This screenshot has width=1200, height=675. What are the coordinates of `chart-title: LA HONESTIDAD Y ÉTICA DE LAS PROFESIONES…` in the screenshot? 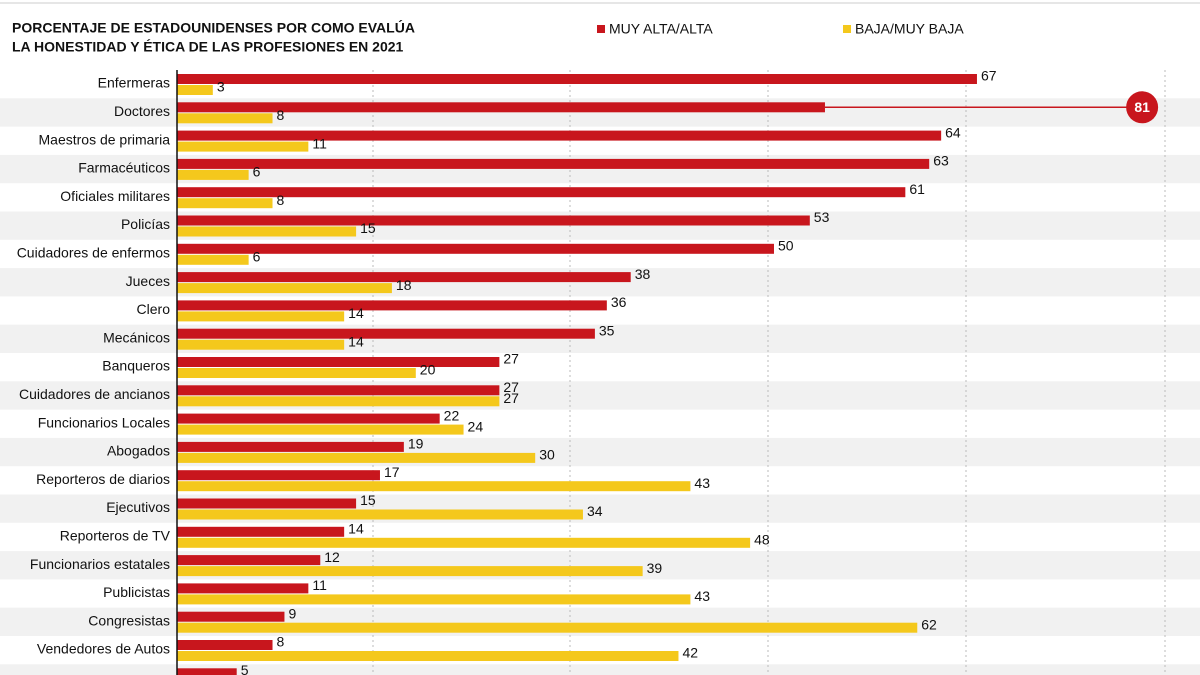 It's located at (208, 47).